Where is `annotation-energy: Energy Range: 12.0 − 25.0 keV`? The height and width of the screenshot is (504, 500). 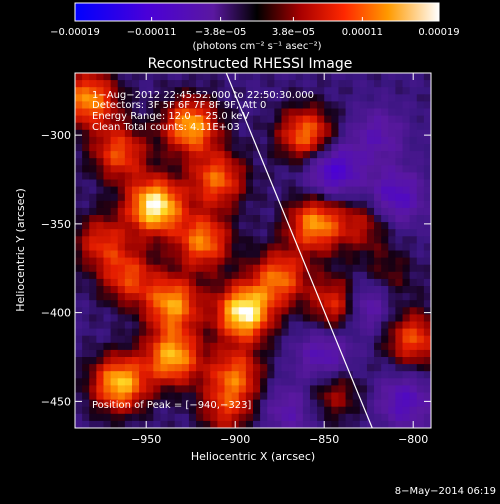
annotation-energy: Energy Range: 12.0 − 25.0 keV is located at coordinates (170, 116).